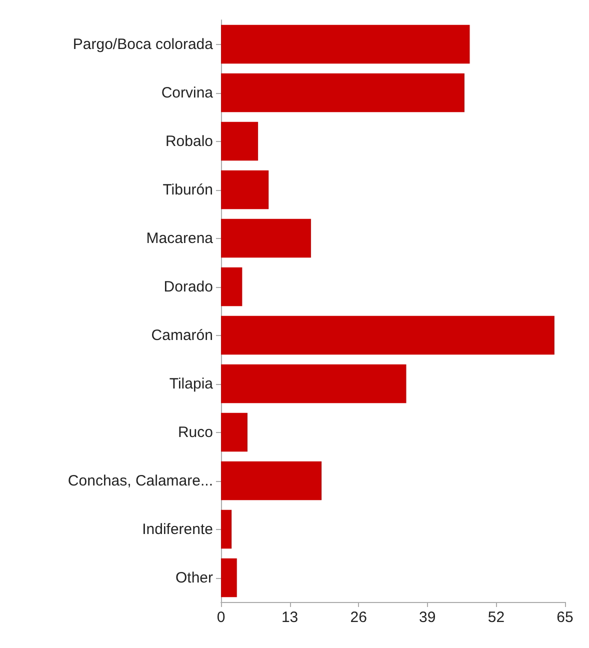 This screenshot has height=648, width=589. I want to click on y-tick-label: Tiburón, so click(187, 189).